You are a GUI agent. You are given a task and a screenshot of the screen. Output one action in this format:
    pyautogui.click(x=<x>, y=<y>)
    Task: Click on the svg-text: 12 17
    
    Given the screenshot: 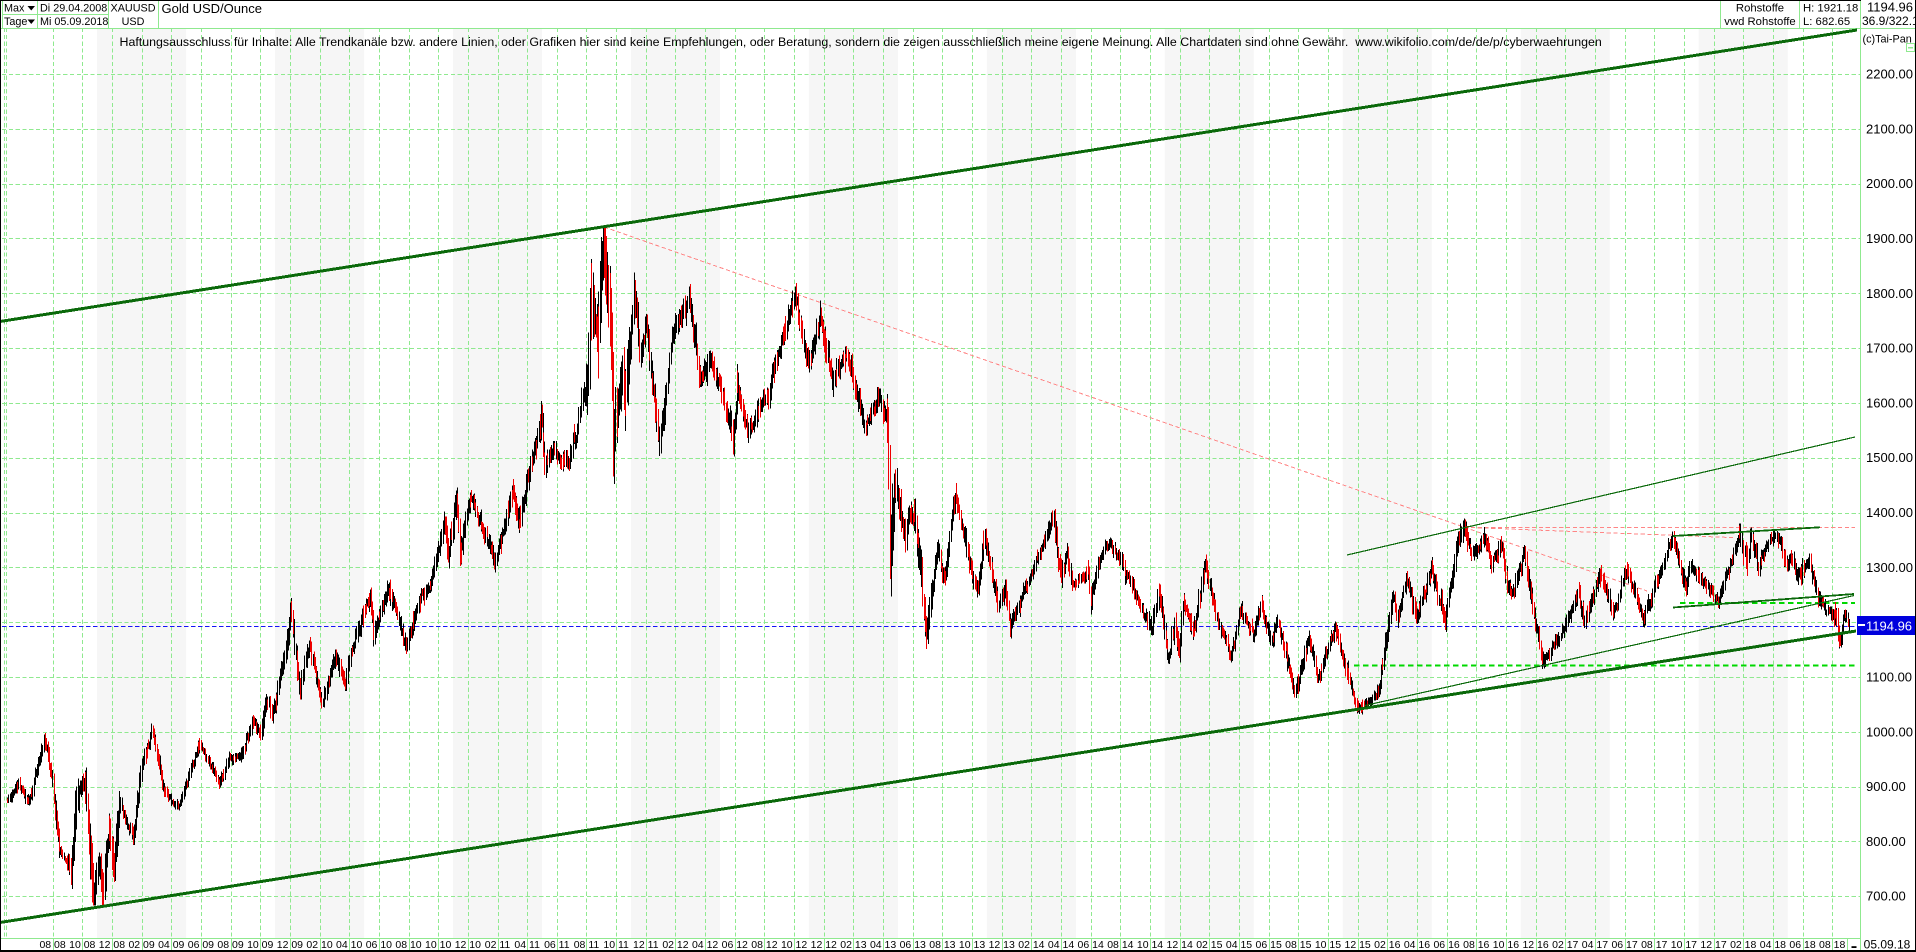 What is the action you would take?
    pyautogui.click(x=1713, y=945)
    